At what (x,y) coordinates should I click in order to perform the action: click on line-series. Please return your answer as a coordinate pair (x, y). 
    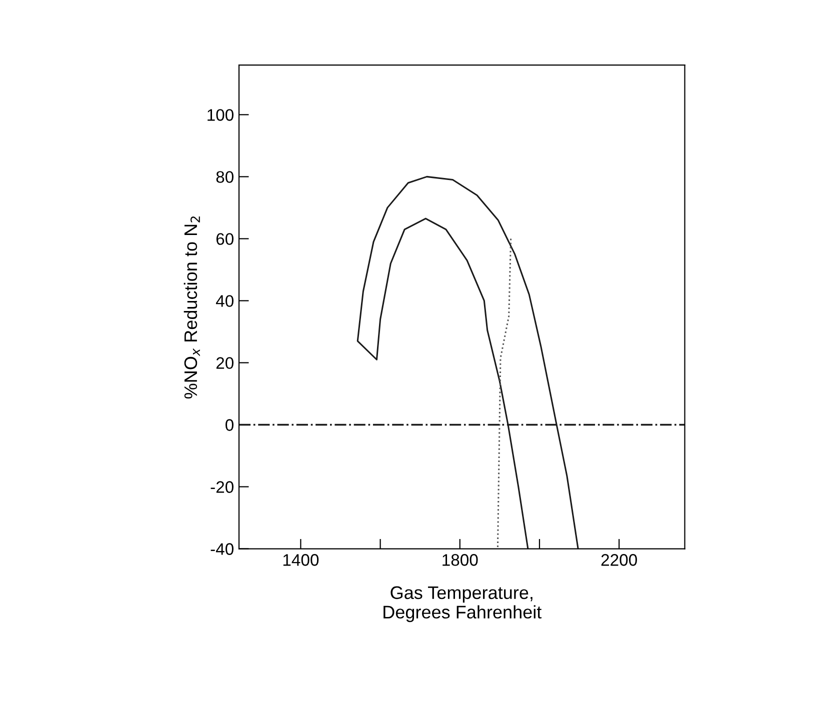
    Looking at the image, I should click on (504, 393).